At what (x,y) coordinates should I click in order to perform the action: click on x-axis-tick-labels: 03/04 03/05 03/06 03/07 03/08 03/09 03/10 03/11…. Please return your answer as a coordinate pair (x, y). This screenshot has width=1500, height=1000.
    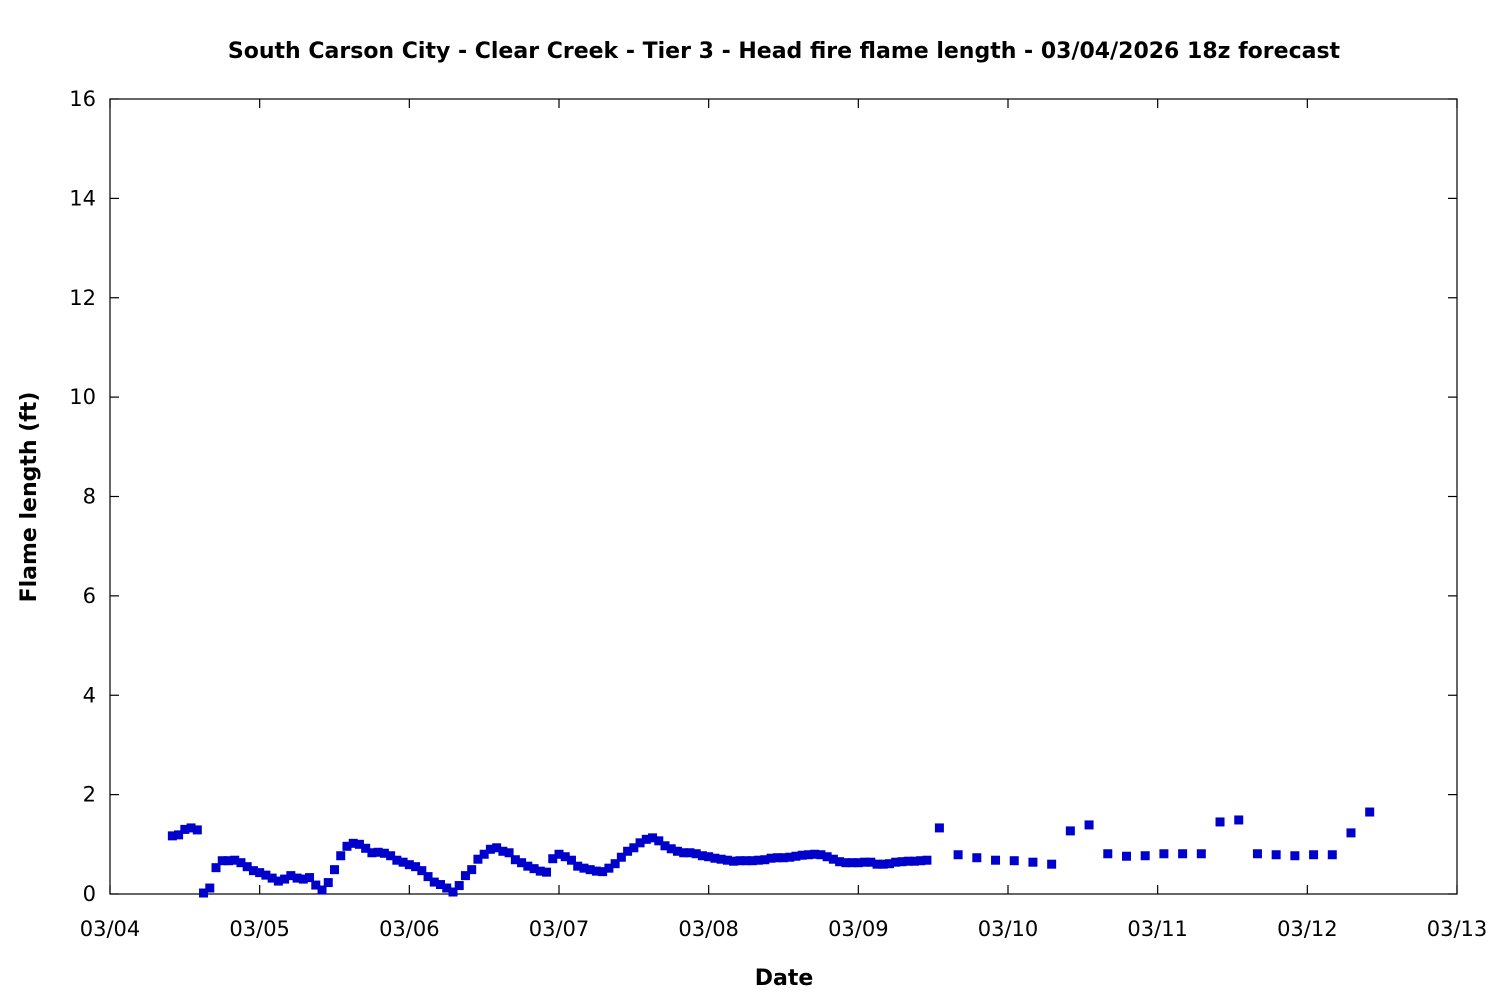
    Looking at the image, I should click on (784, 929).